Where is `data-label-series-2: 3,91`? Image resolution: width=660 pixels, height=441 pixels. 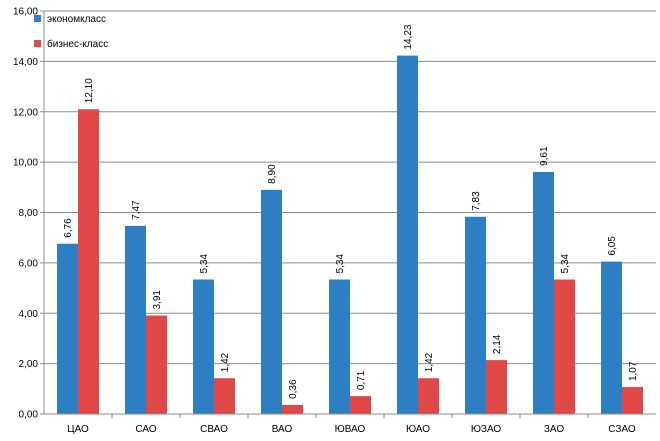 data-label-series-2: 3,91 is located at coordinates (157, 300).